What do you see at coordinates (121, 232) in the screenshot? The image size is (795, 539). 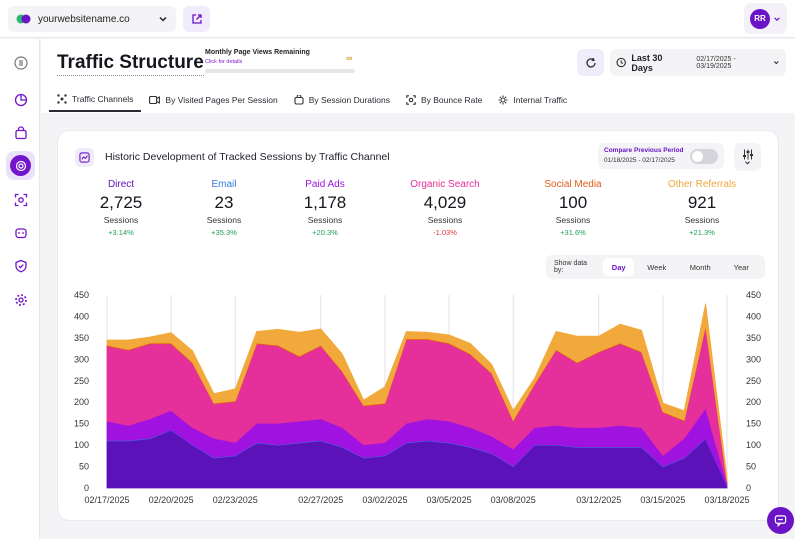 I see `stat-change: +3.14%` at bounding box center [121, 232].